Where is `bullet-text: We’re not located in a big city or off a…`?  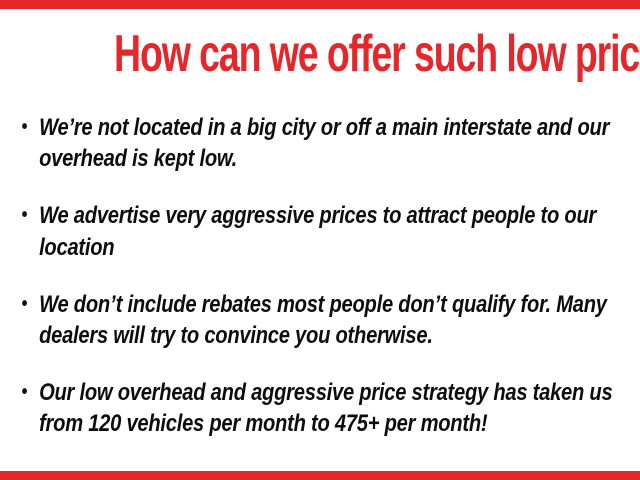 bullet-text: We’re not located in a big city or off a… is located at coordinates (324, 143).